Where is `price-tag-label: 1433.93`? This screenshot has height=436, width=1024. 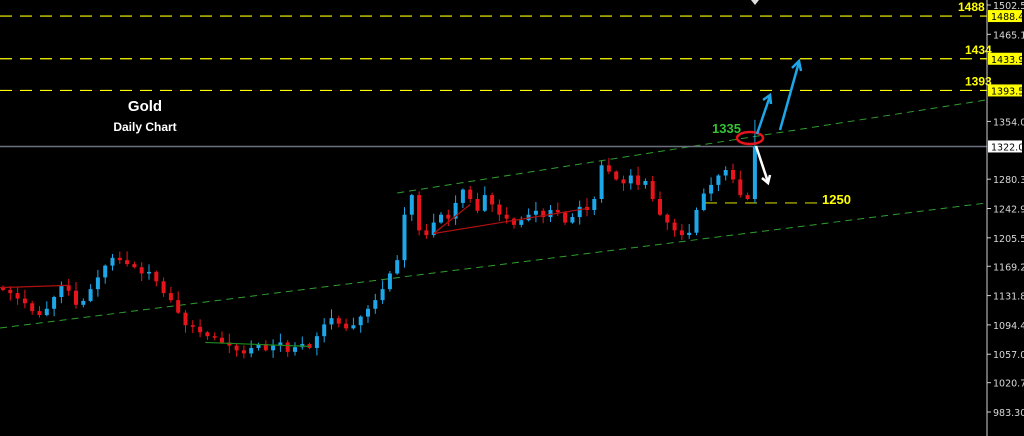
price-tag-label: 1433.93 is located at coordinates (1007, 60).